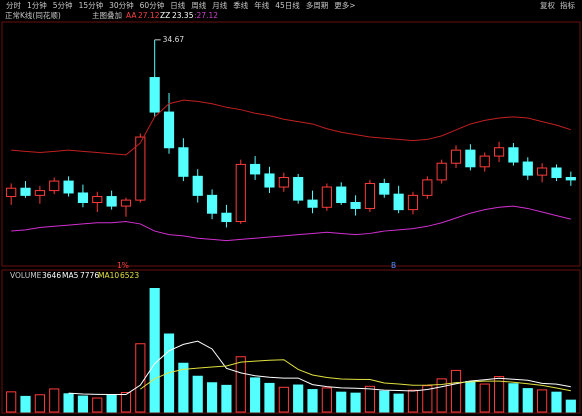  Describe the element at coordinates (393, 265) in the screenshot. I see `marker: B` at that location.